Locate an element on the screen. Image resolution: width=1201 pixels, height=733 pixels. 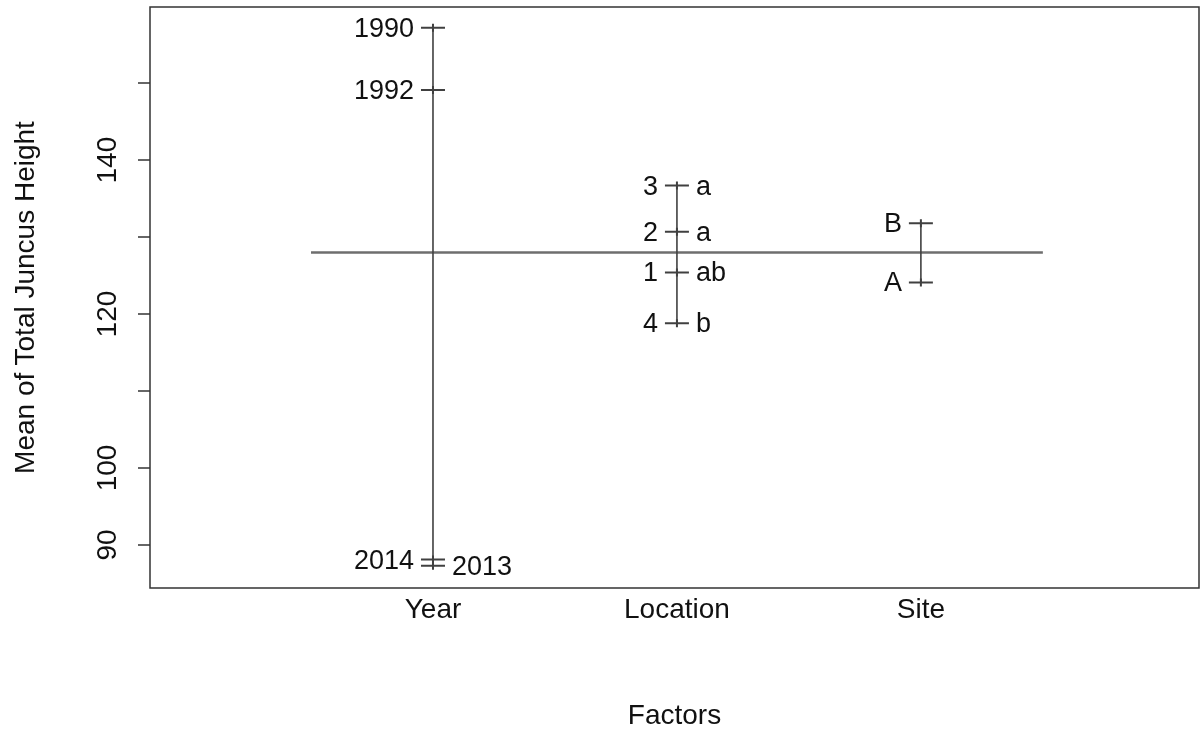
annotation: b is located at coordinates (703, 323).